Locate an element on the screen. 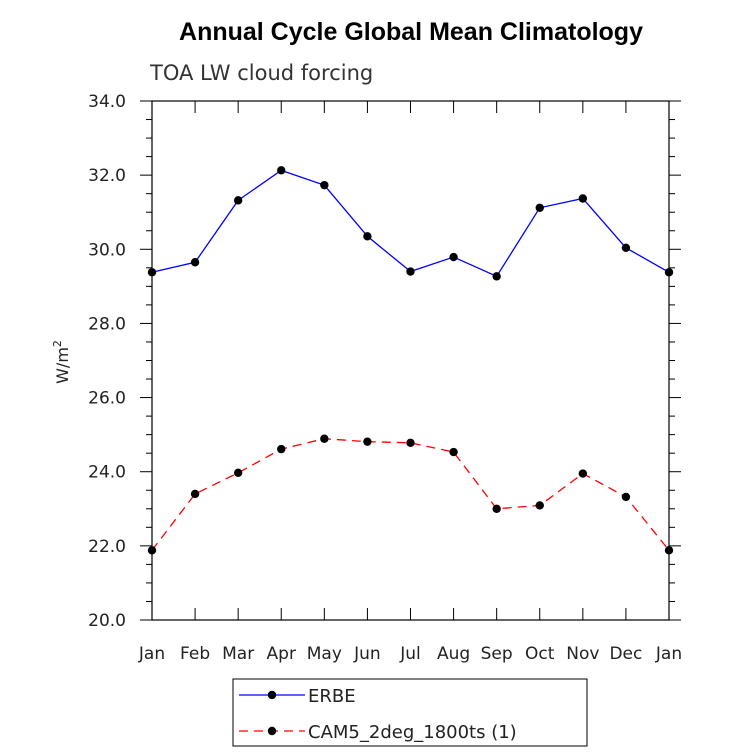 The image size is (733, 754). x-tick-label: Jun is located at coordinates (367, 654).